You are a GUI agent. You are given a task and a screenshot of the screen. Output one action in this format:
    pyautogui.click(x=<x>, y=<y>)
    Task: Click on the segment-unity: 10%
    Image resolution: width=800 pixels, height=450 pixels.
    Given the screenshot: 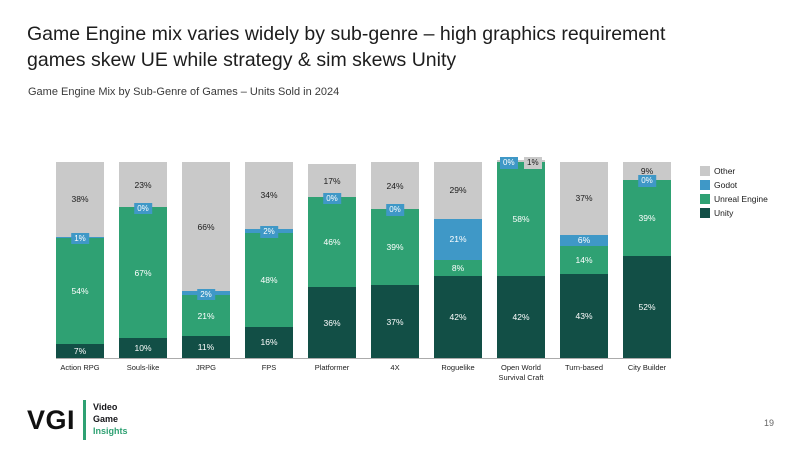 What is the action you would take?
    pyautogui.click(x=143, y=348)
    